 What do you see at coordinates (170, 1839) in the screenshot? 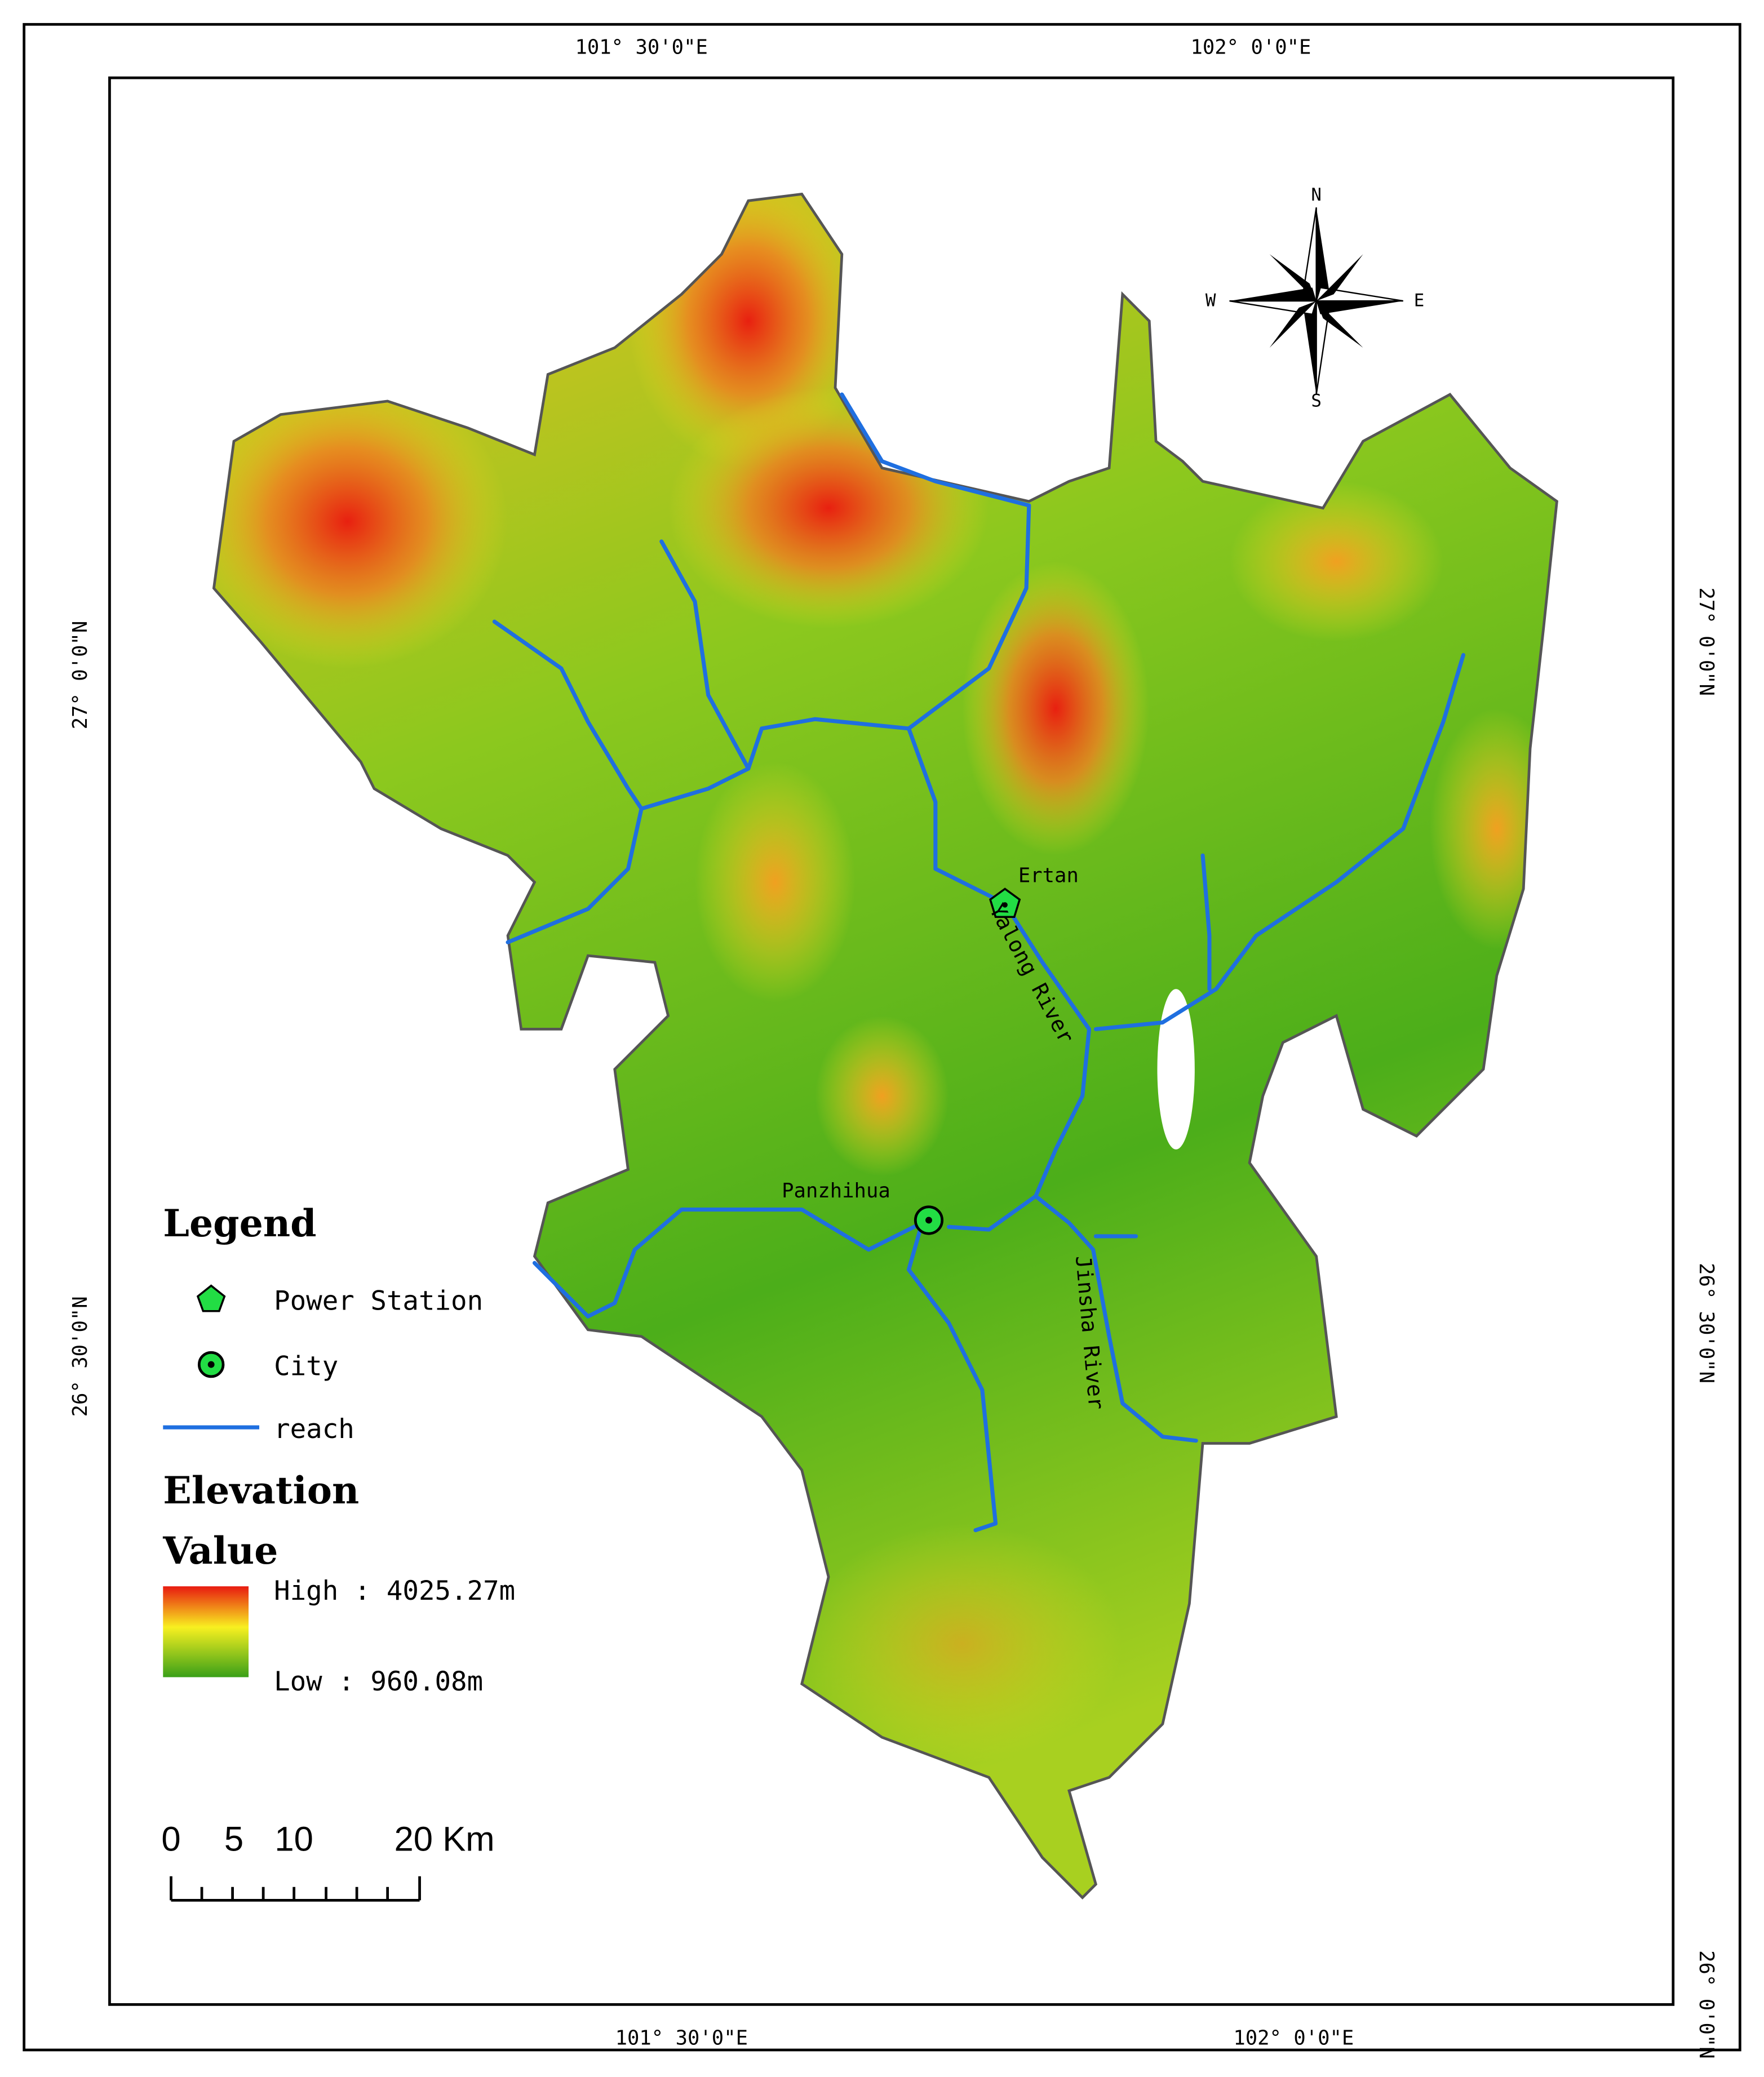
I see `scale-label: 0` at bounding box center [170, 1839].